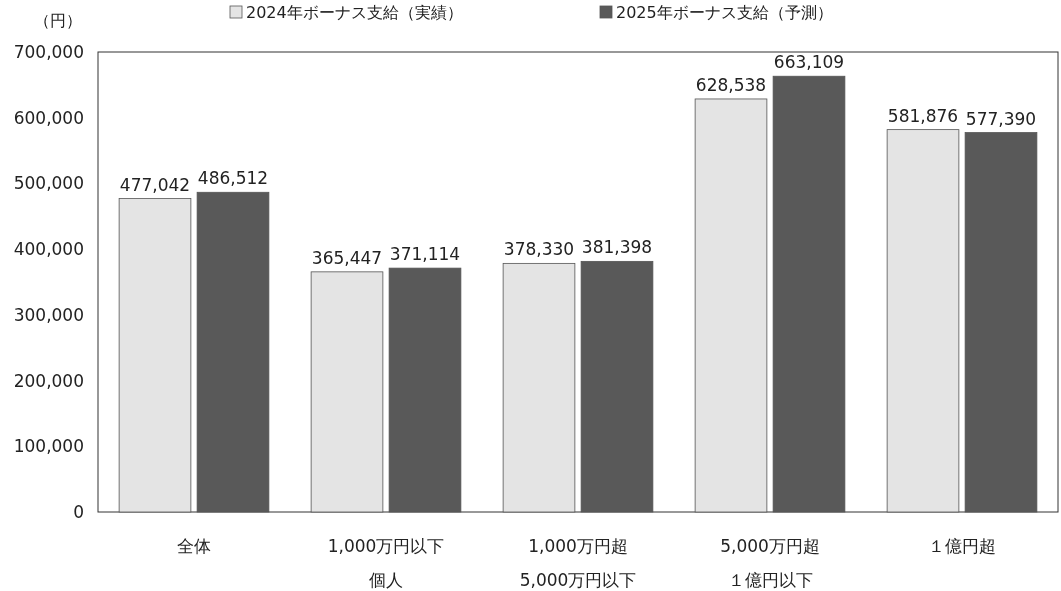  Describe the element at coordinates (347, 257) in the screenshot. I see `data-label: 365,447` at that location.